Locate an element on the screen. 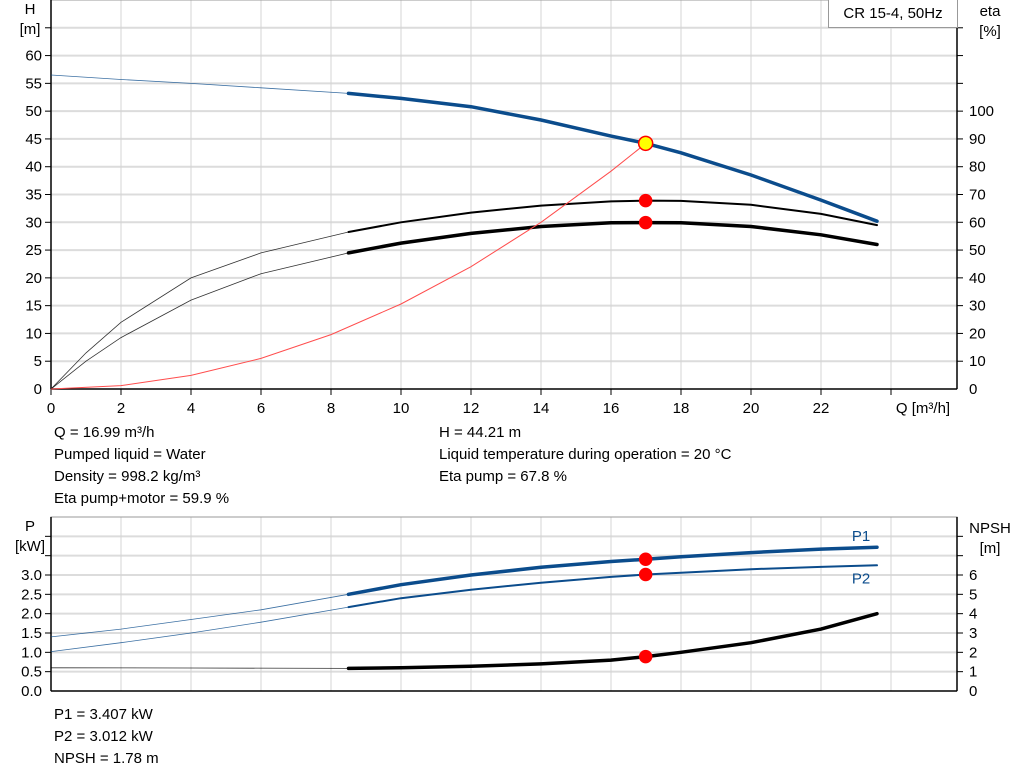 The image size is (1024, 781). qh-right-tick-label: 90 is located at coordinates (977, 139).